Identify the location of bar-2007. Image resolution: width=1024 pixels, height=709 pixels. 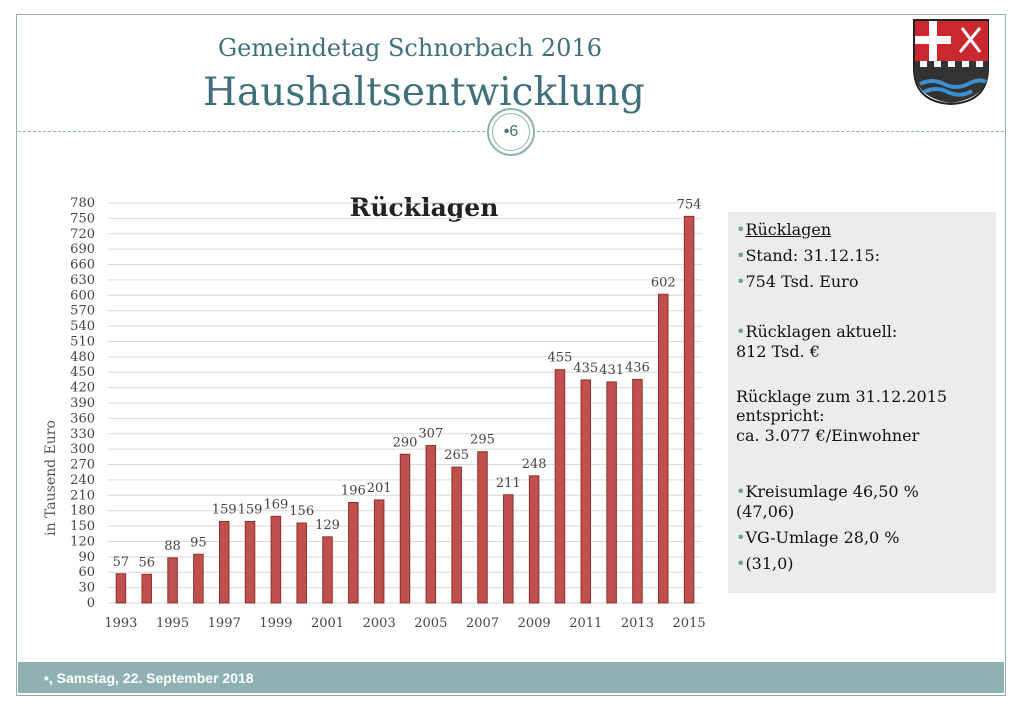
(482, 527).